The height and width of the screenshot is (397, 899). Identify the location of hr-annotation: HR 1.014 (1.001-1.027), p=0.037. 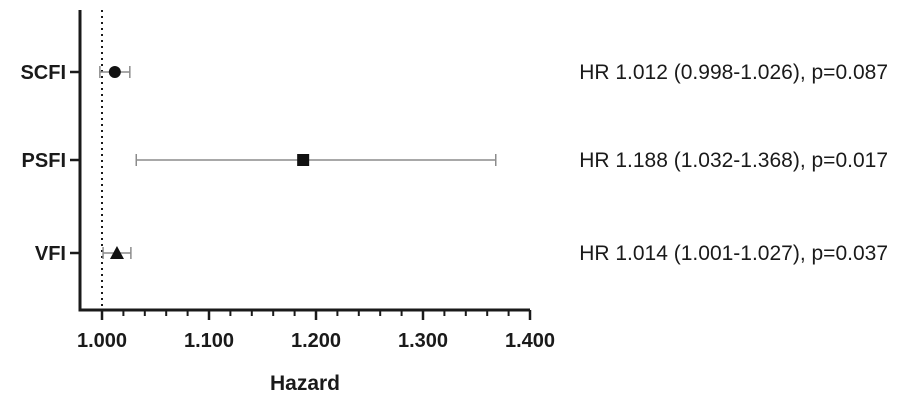
(733, 253).